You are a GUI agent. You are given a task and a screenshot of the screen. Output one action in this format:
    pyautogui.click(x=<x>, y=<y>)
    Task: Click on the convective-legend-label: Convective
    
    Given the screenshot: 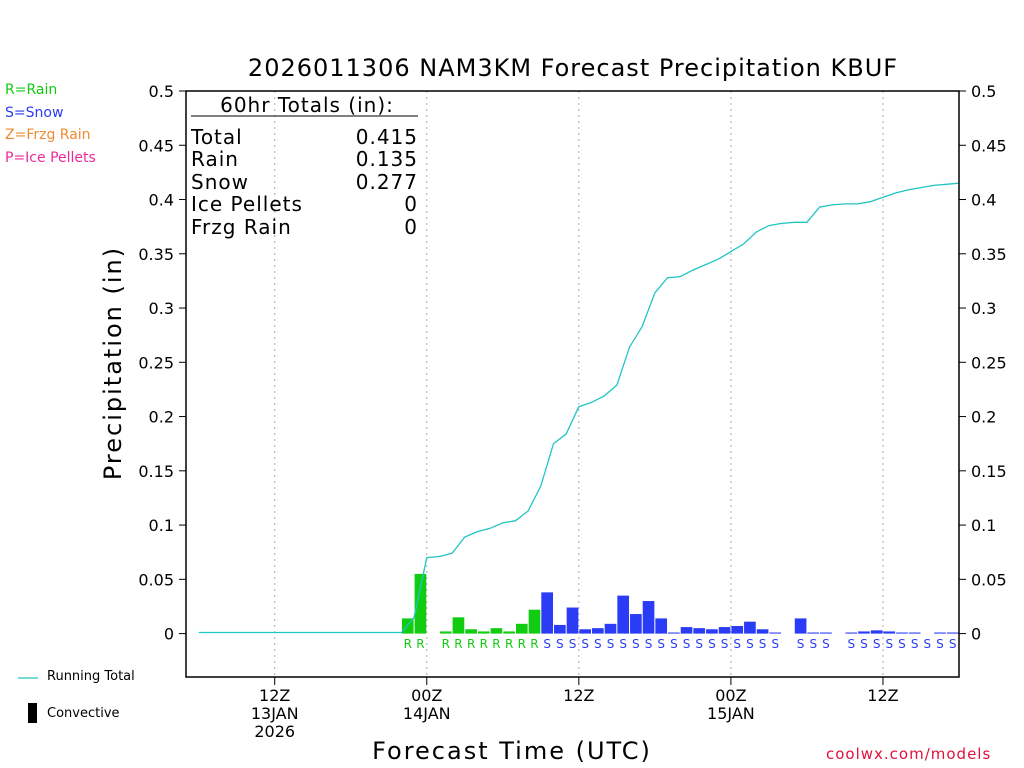 What is the action you would take?
    pyautogui.click(x=83, y=713)
    